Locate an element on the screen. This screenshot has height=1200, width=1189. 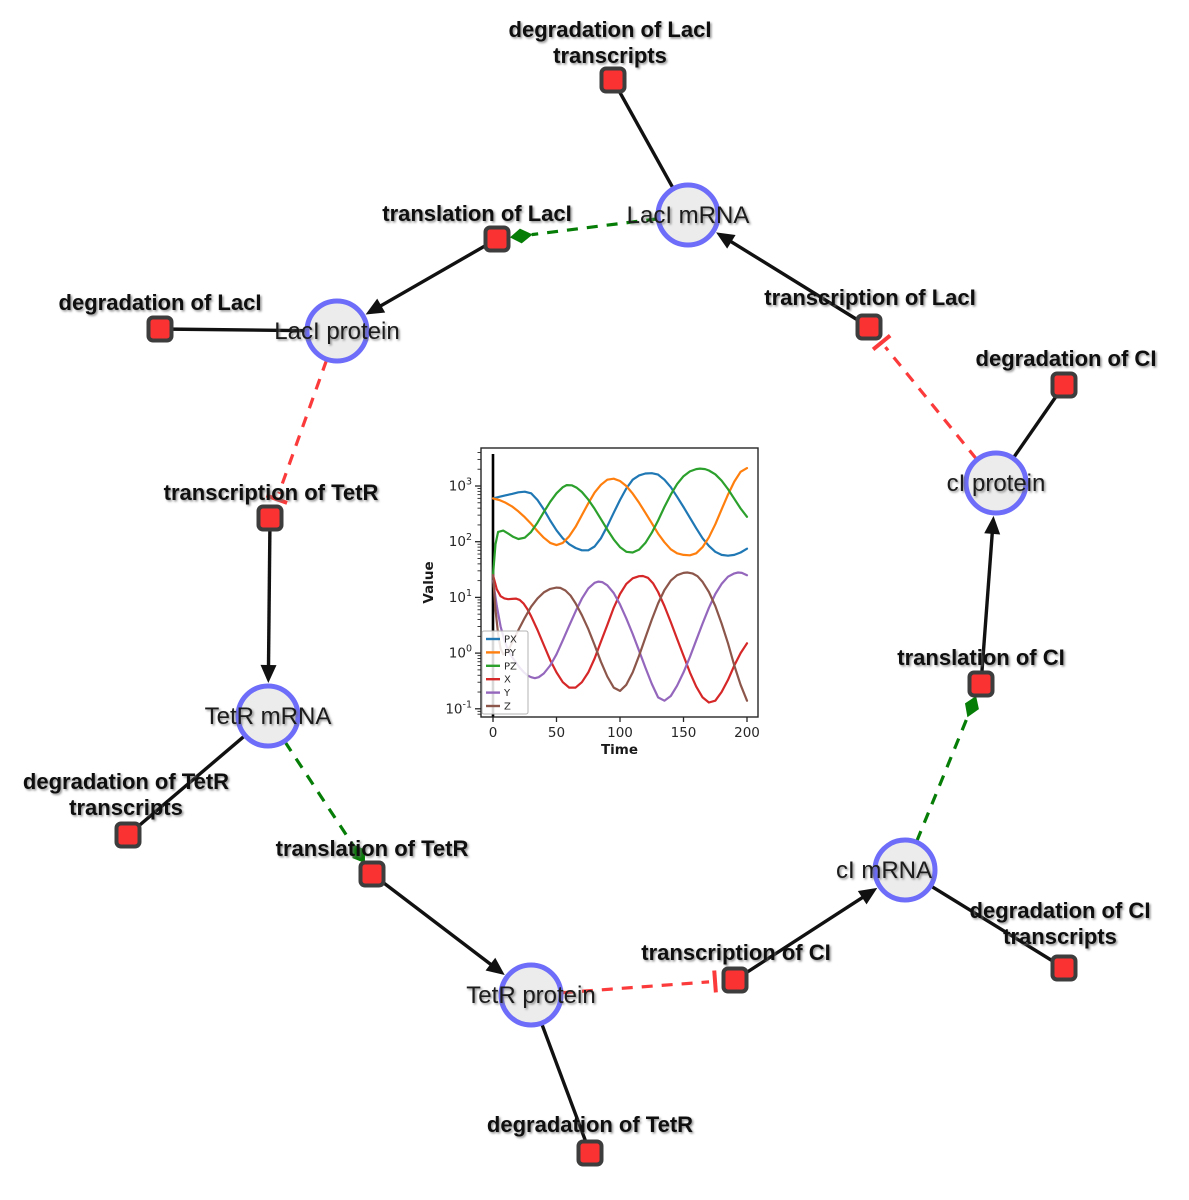
species-node-laci-mrna is located at coordinates (688, 215).